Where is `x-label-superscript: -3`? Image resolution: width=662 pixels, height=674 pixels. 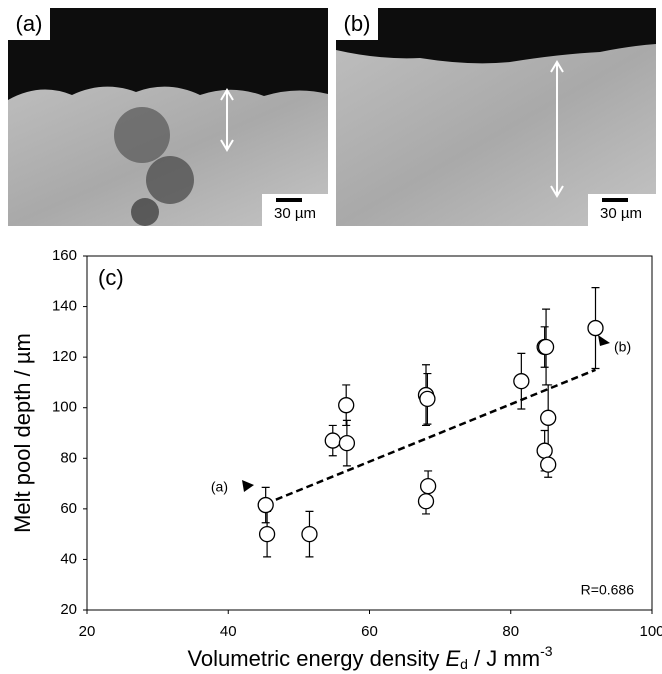
x-label-superscript: -3 is located at coordinates (546, 651).